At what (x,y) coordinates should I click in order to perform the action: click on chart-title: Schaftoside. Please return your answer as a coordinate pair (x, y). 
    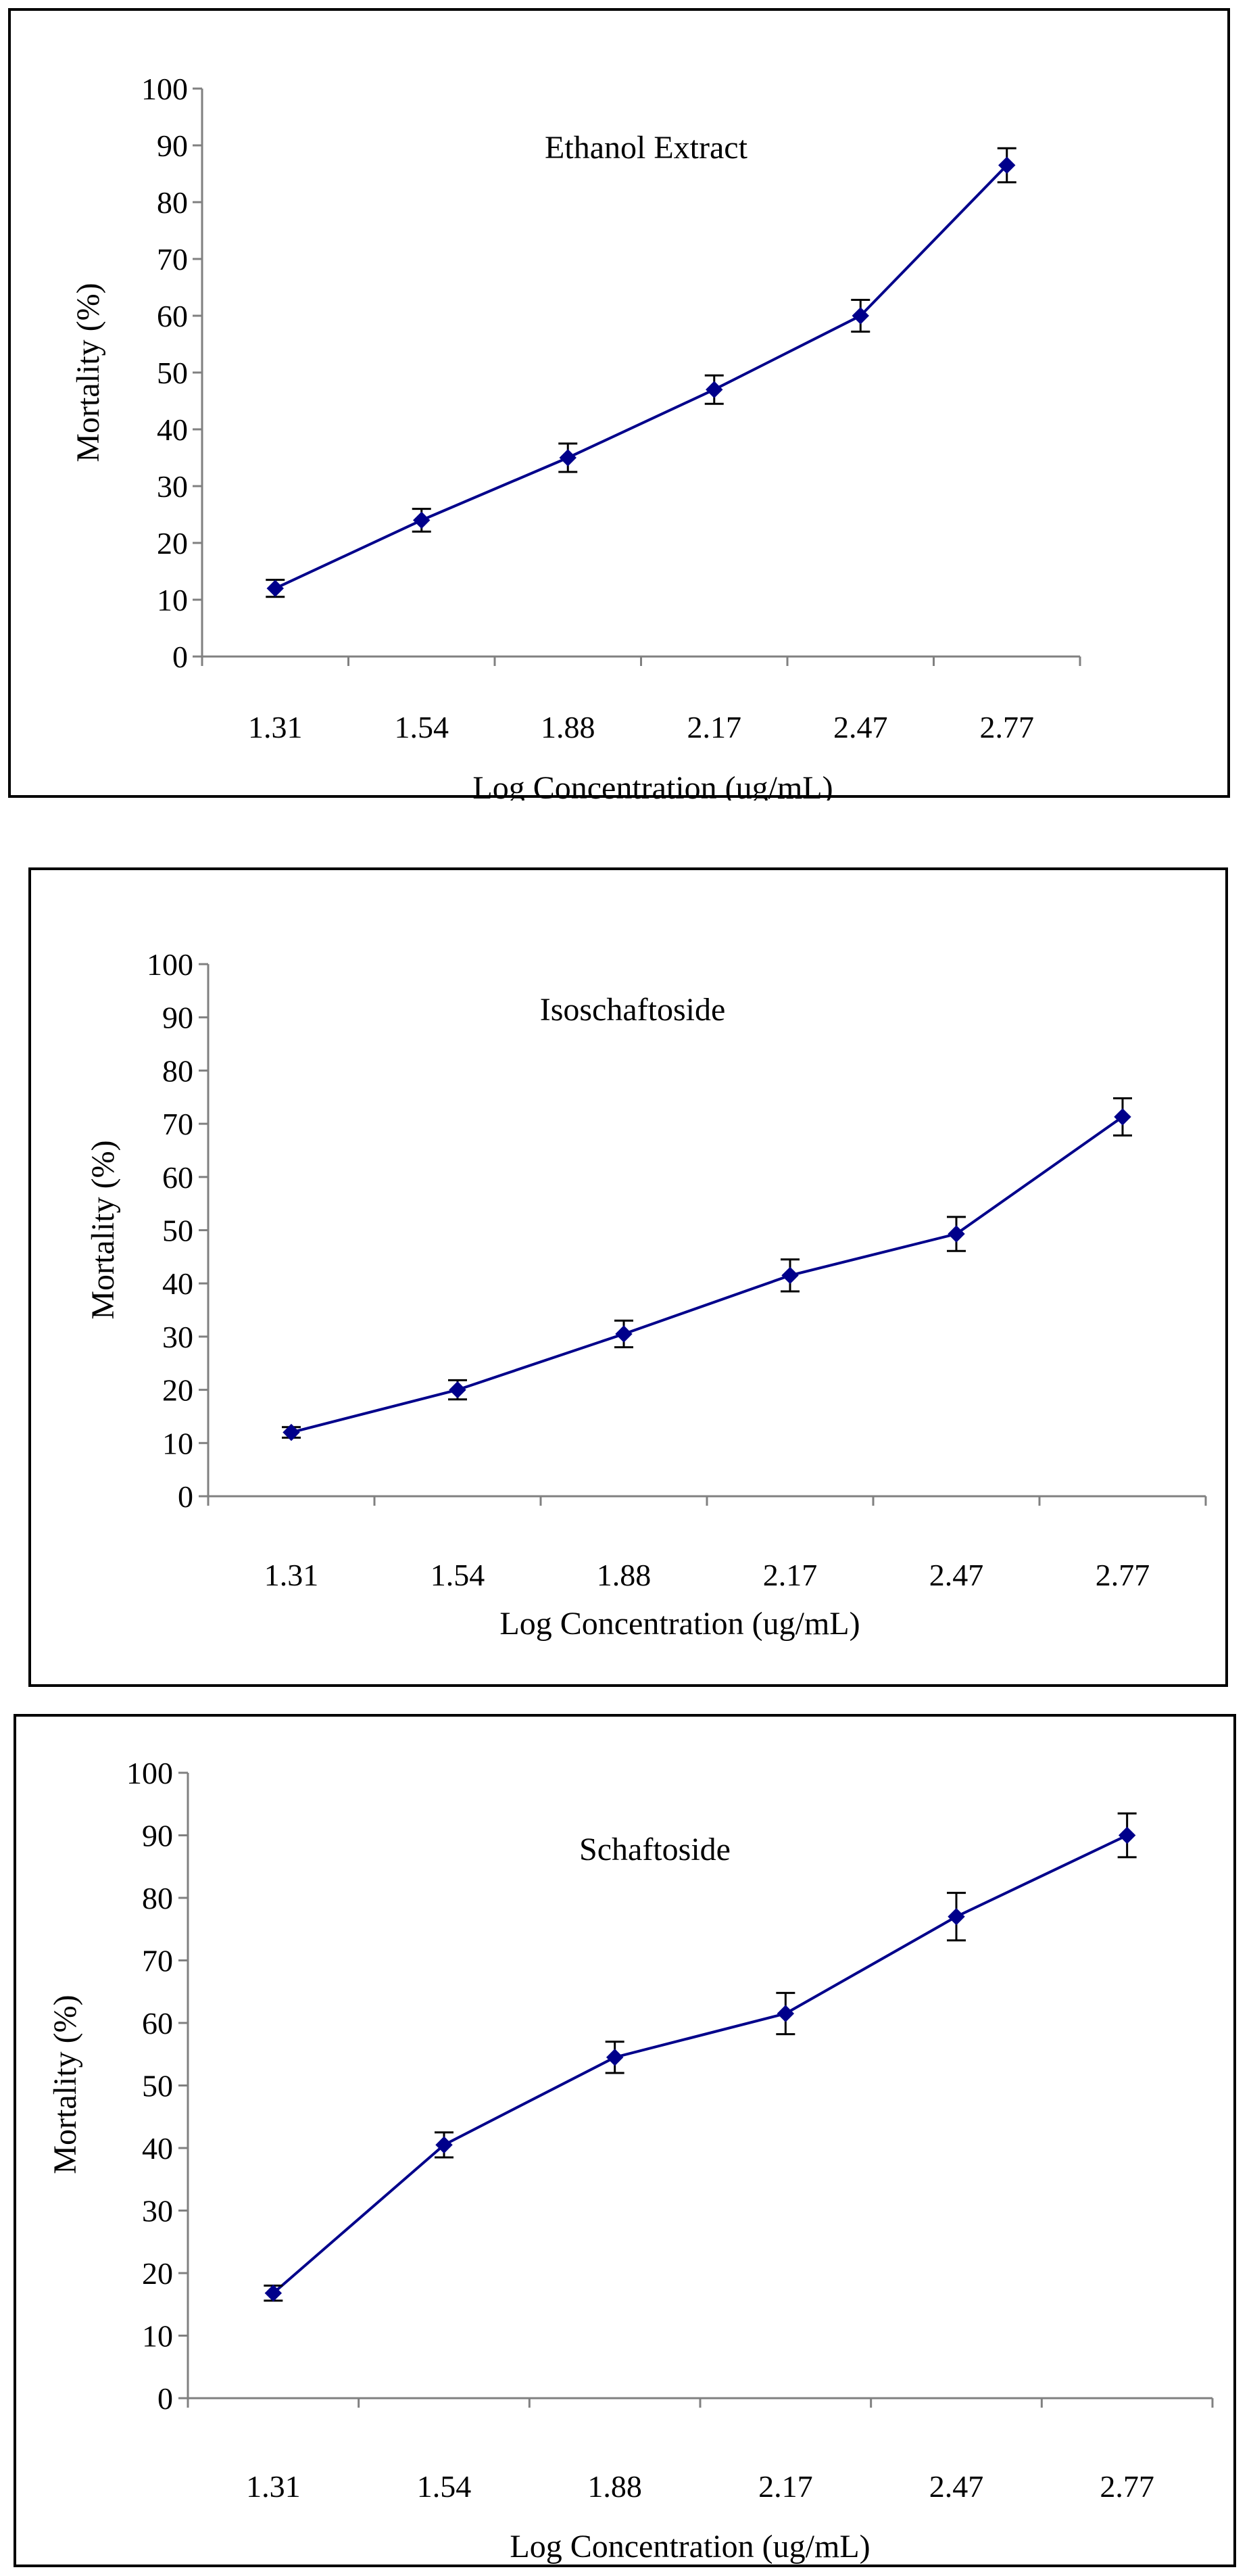
    Looking at the image, I should click on (655, 1849).